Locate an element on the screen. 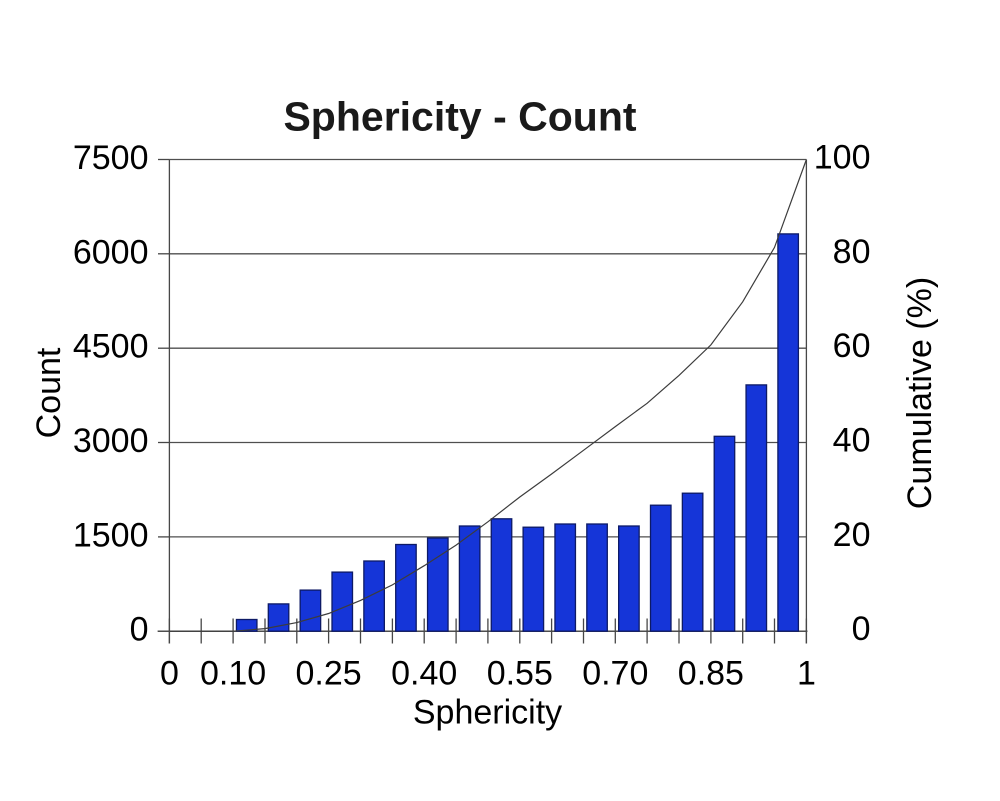 Image resolution: width=1000 pixels, height=801 pixels. svg-text: 40 is located at coordinates (852, 441).